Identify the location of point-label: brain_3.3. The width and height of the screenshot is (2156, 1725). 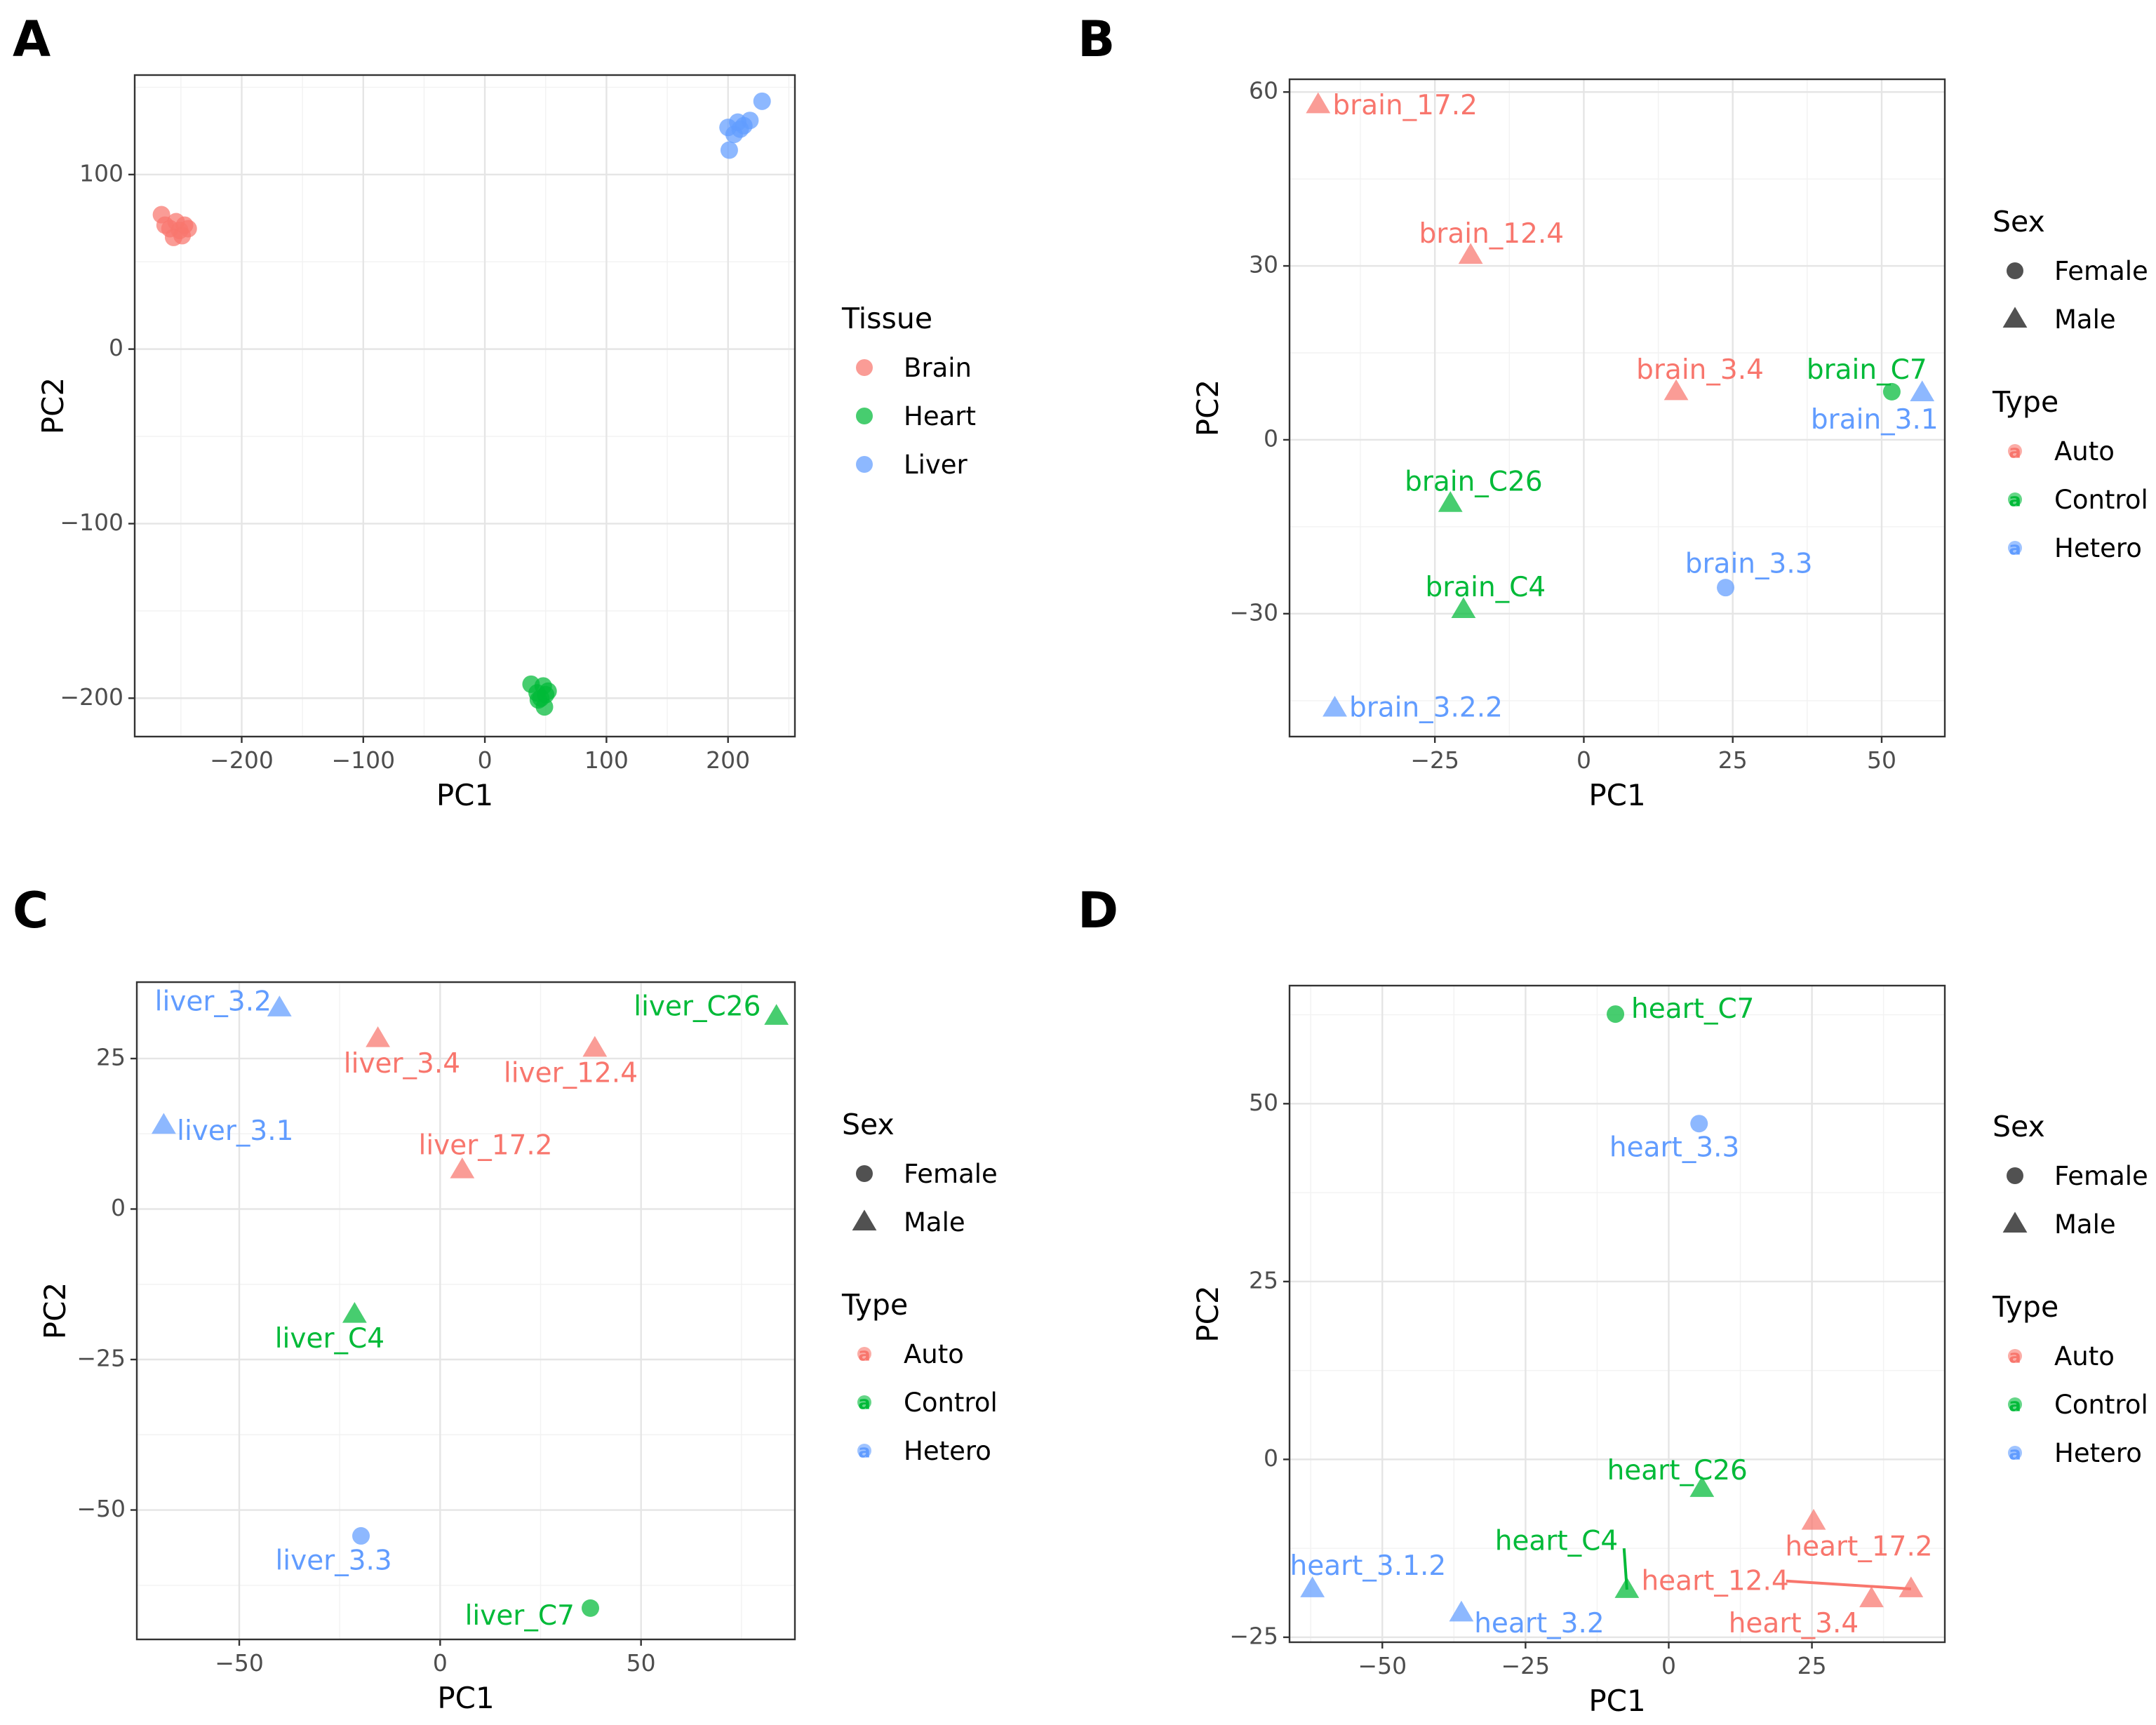
(1749, 565).